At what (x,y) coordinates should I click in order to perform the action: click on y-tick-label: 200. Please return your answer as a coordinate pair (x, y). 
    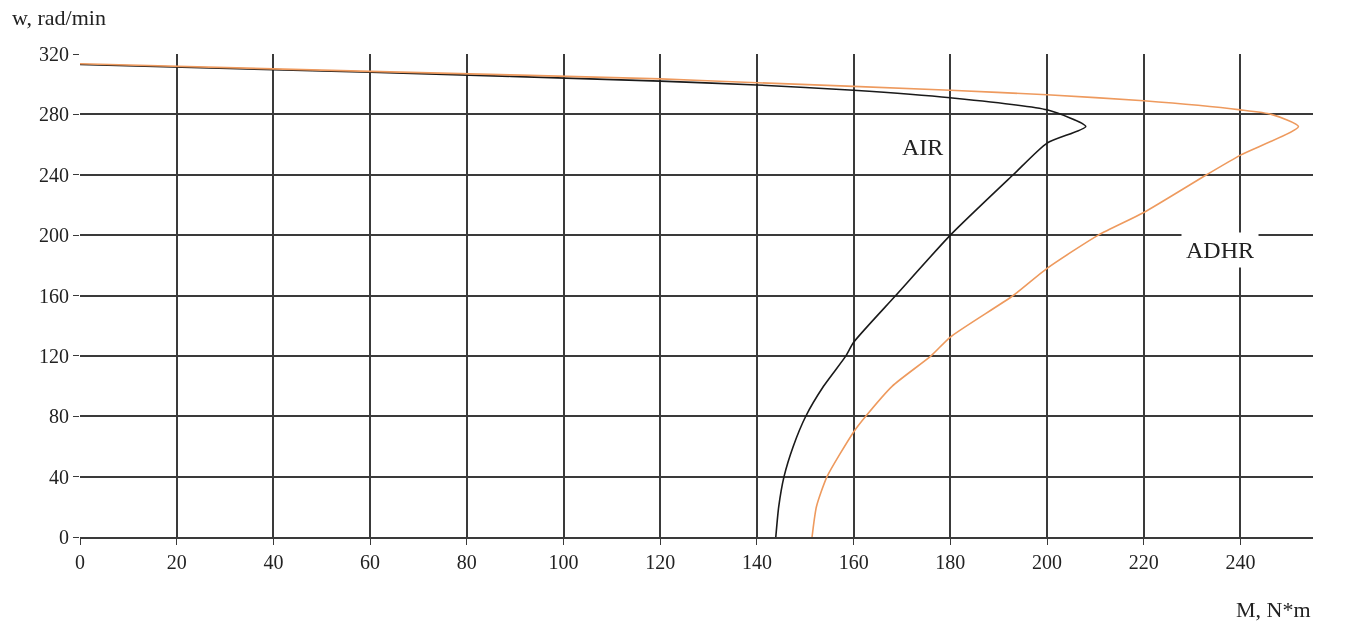
    Looking at the image, I should click on (54, 235).